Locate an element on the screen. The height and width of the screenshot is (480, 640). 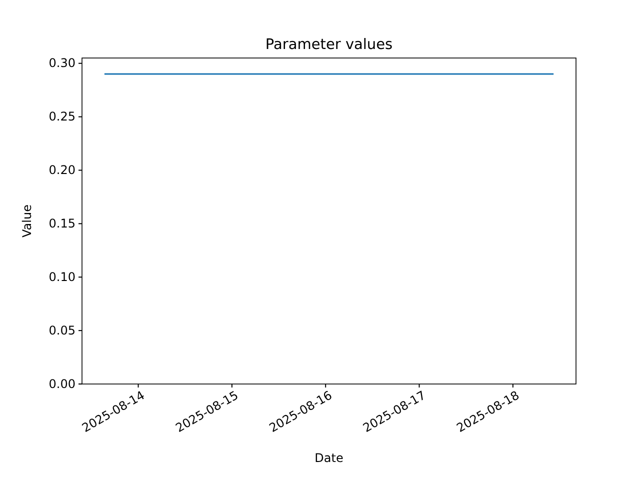
y-tick-label: 0.05 is located at coordinates (62, 330).